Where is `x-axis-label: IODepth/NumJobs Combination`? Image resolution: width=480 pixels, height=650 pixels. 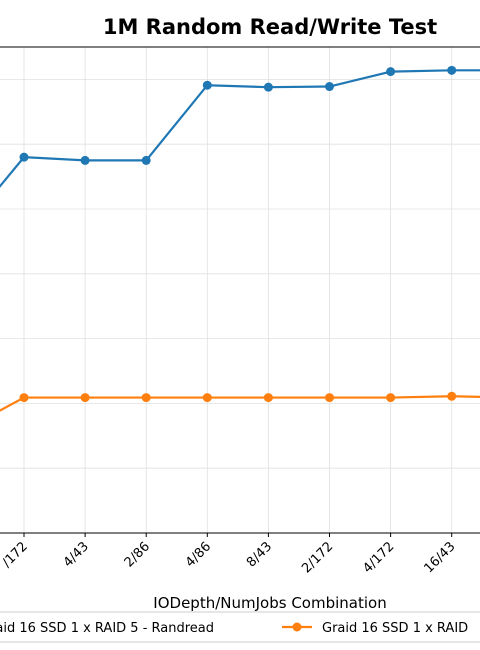
x-axis-label: IODepth/NumJobs Combination is located at coordinates (269, 603).